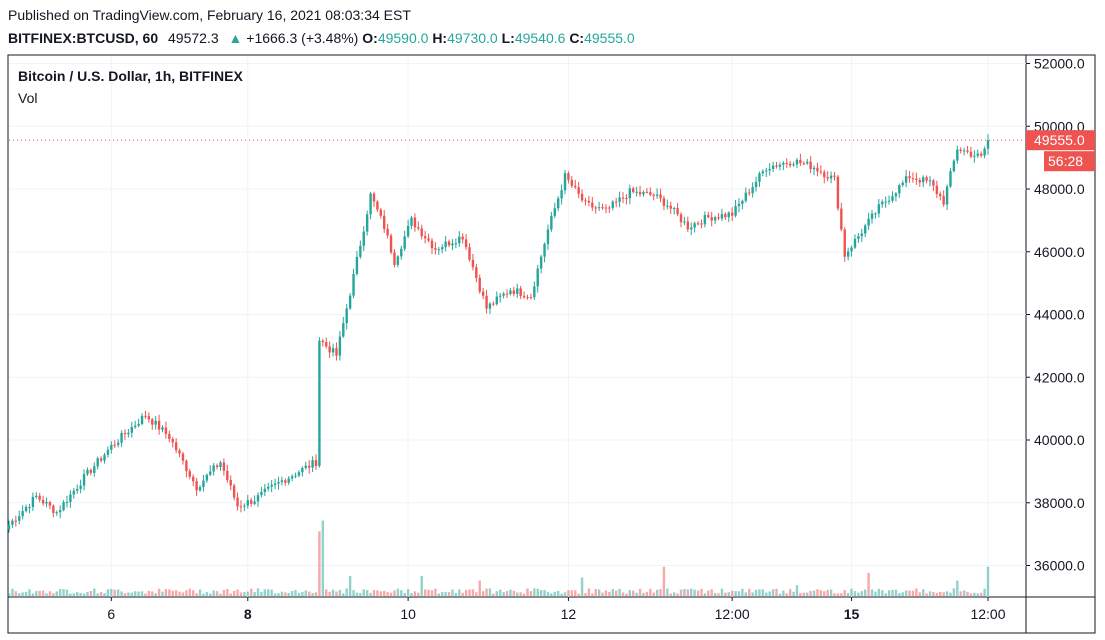  What do you see at coordinates (408, 614) in the screenshot?
I see `x-tick-label: 10` at bounding box center [408, 614].